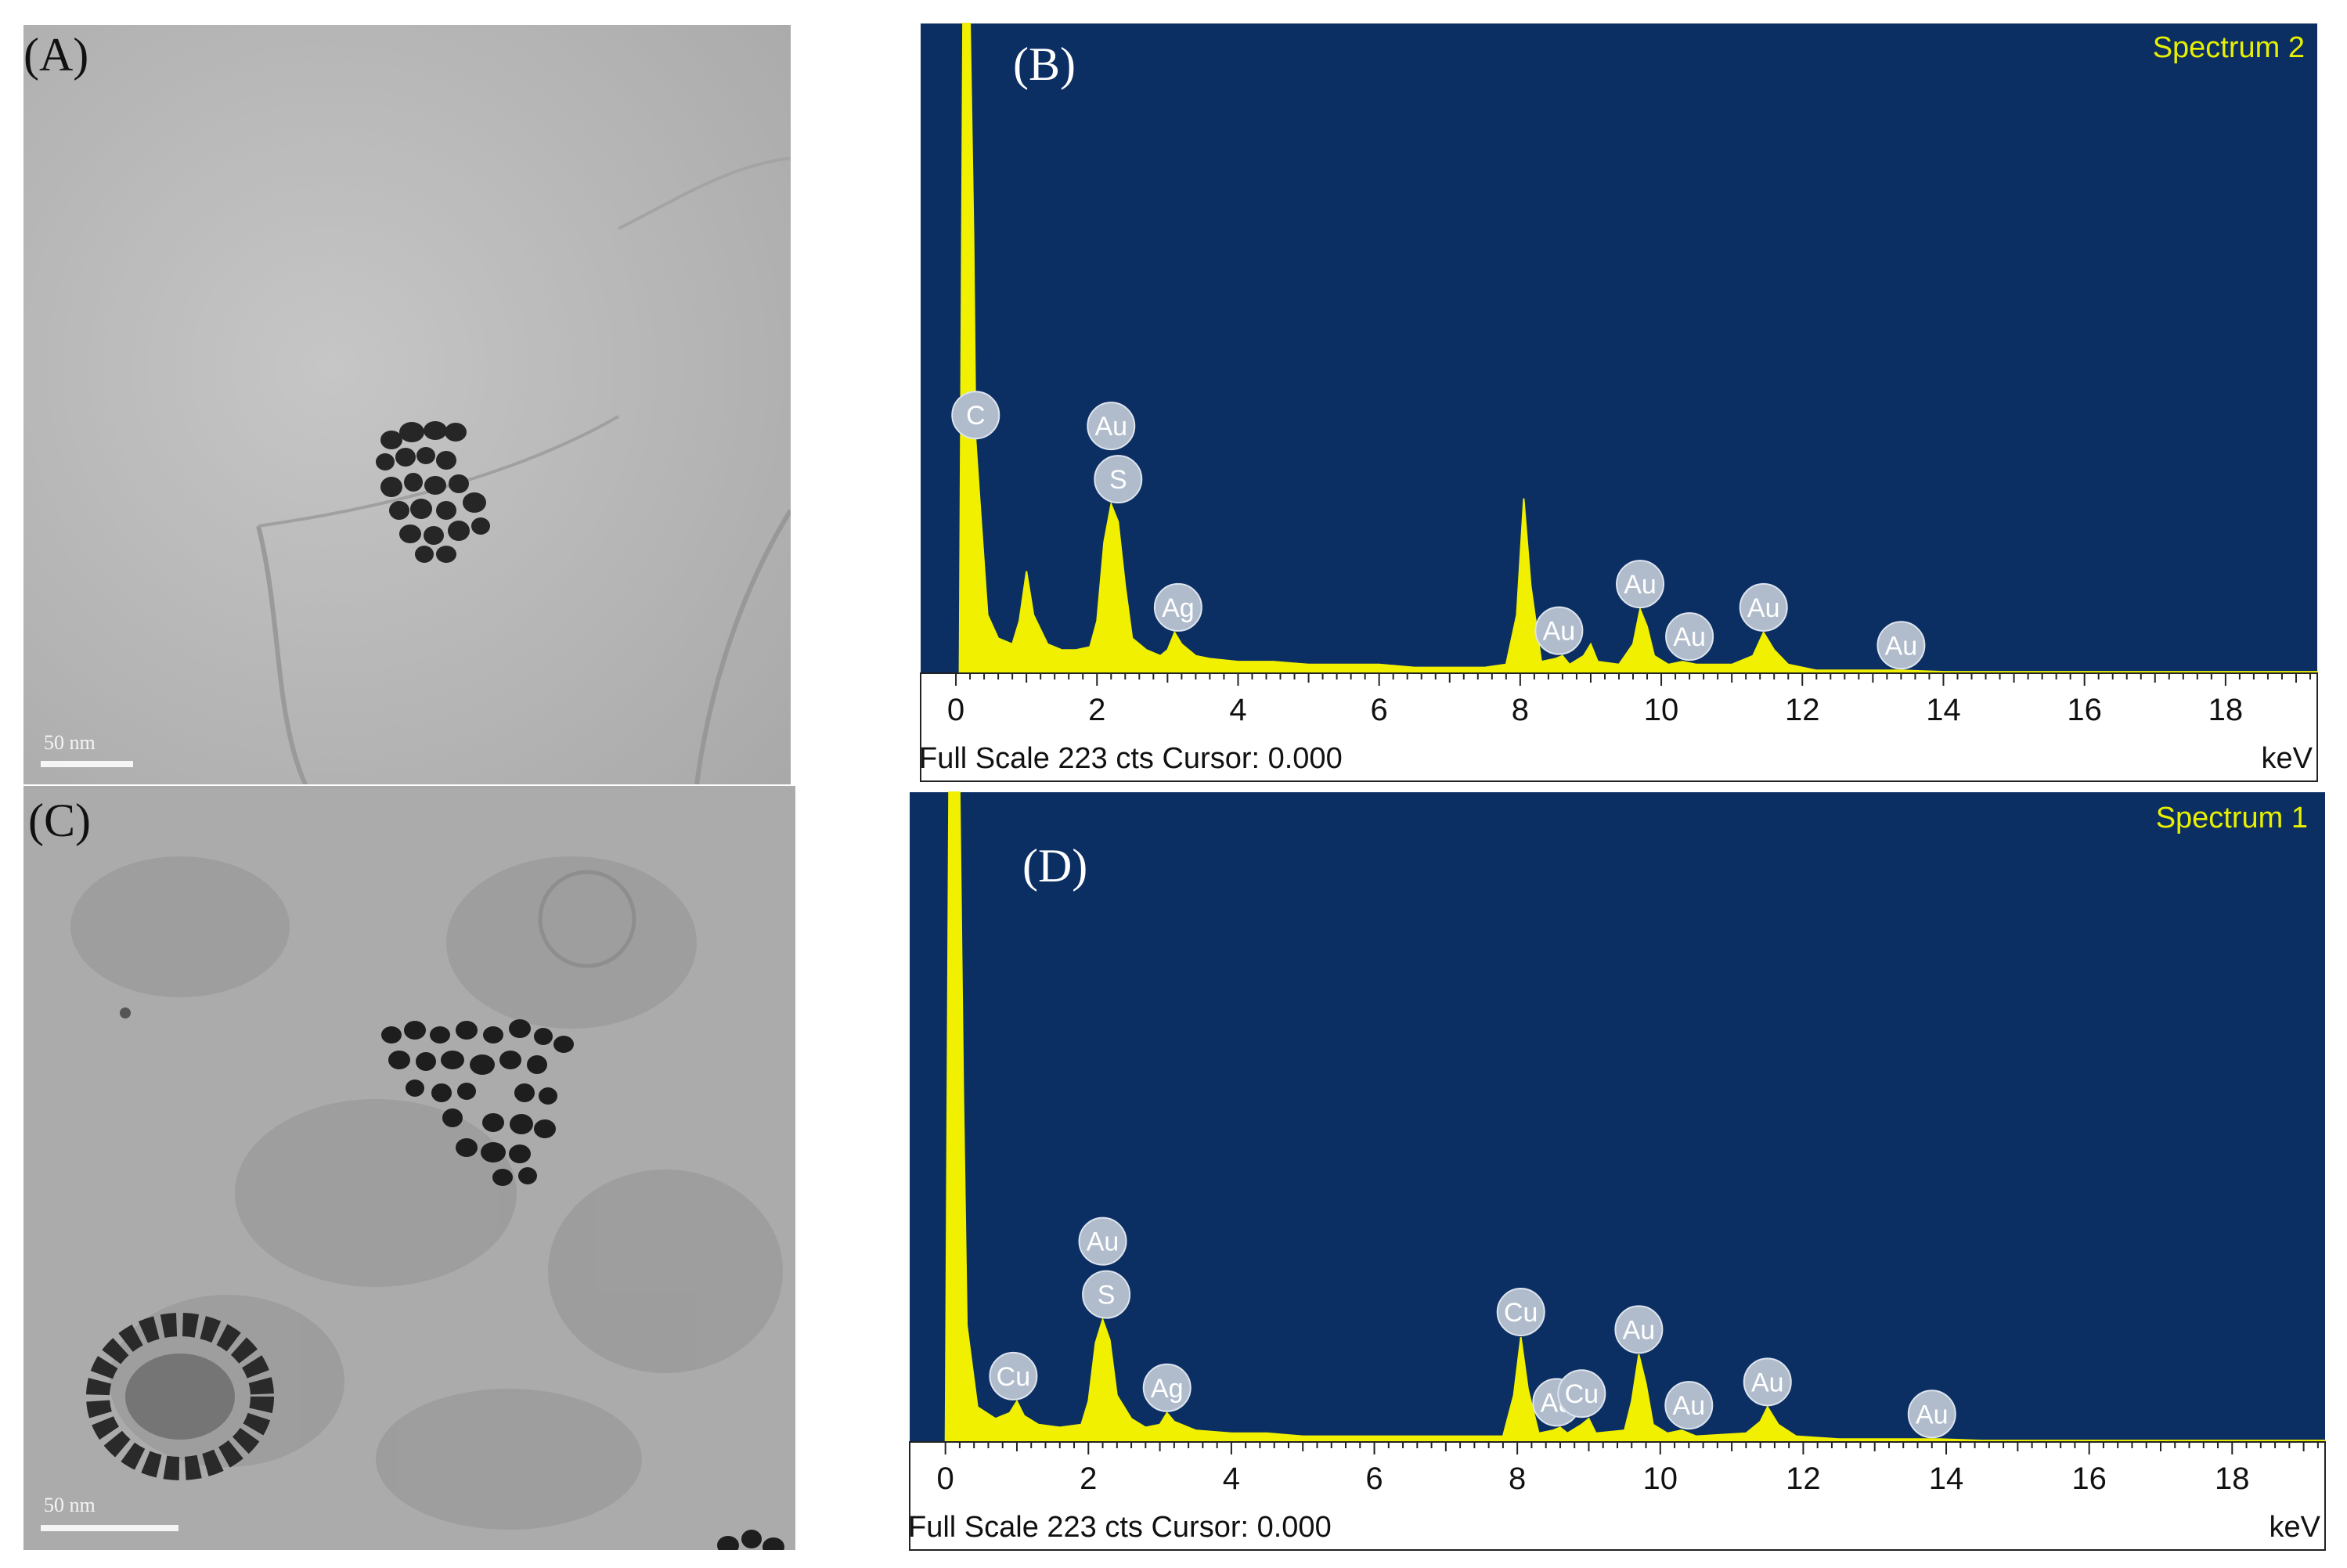 This screenshot has height=1568, width=2347. What do you see at coordinates (945, 1479) in the screenshot?
I see `x-tick-label-d: 0` at bounding box center [945, 1479].